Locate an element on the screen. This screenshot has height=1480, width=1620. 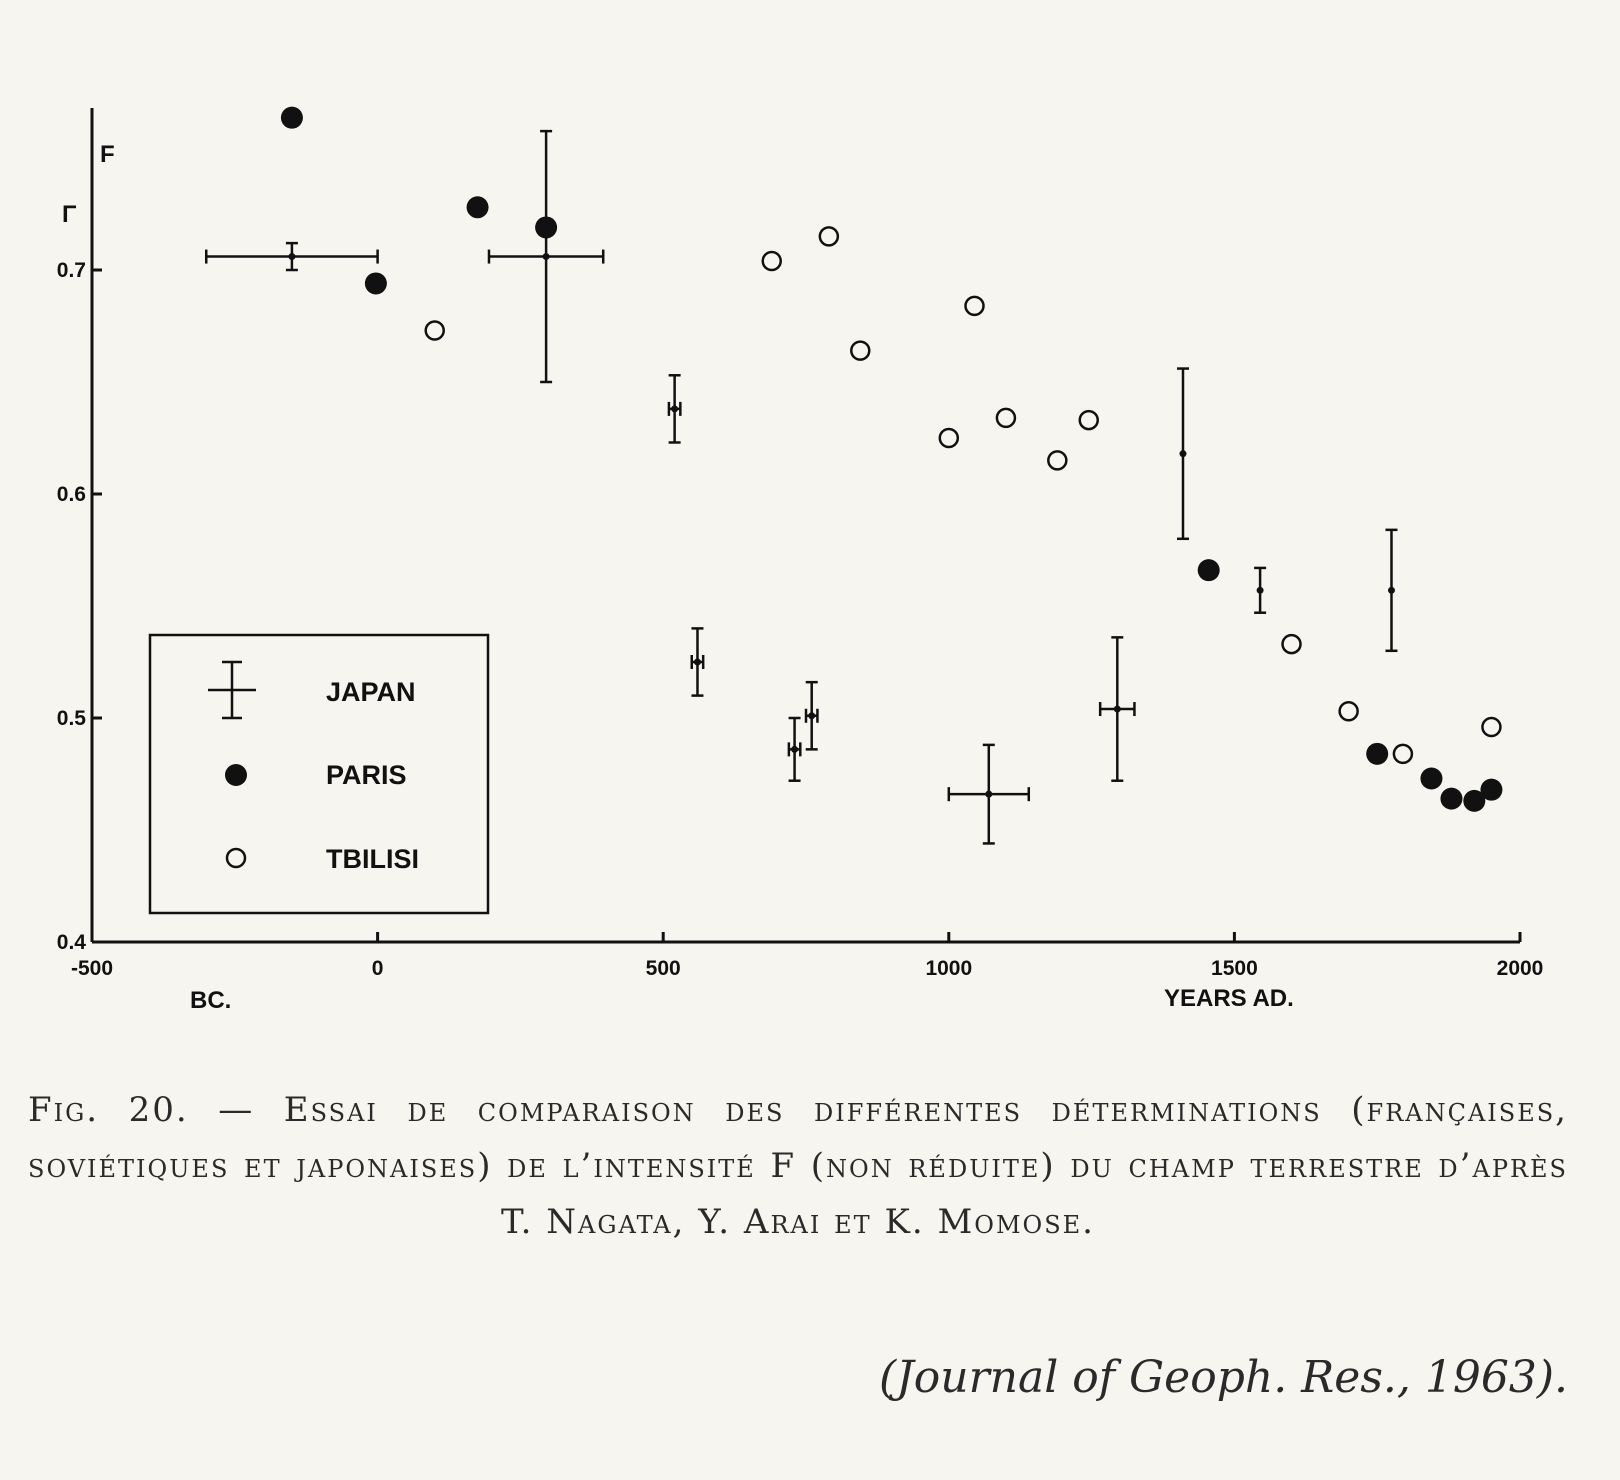
legend-japan-icon is located at coordinates (232, 690).